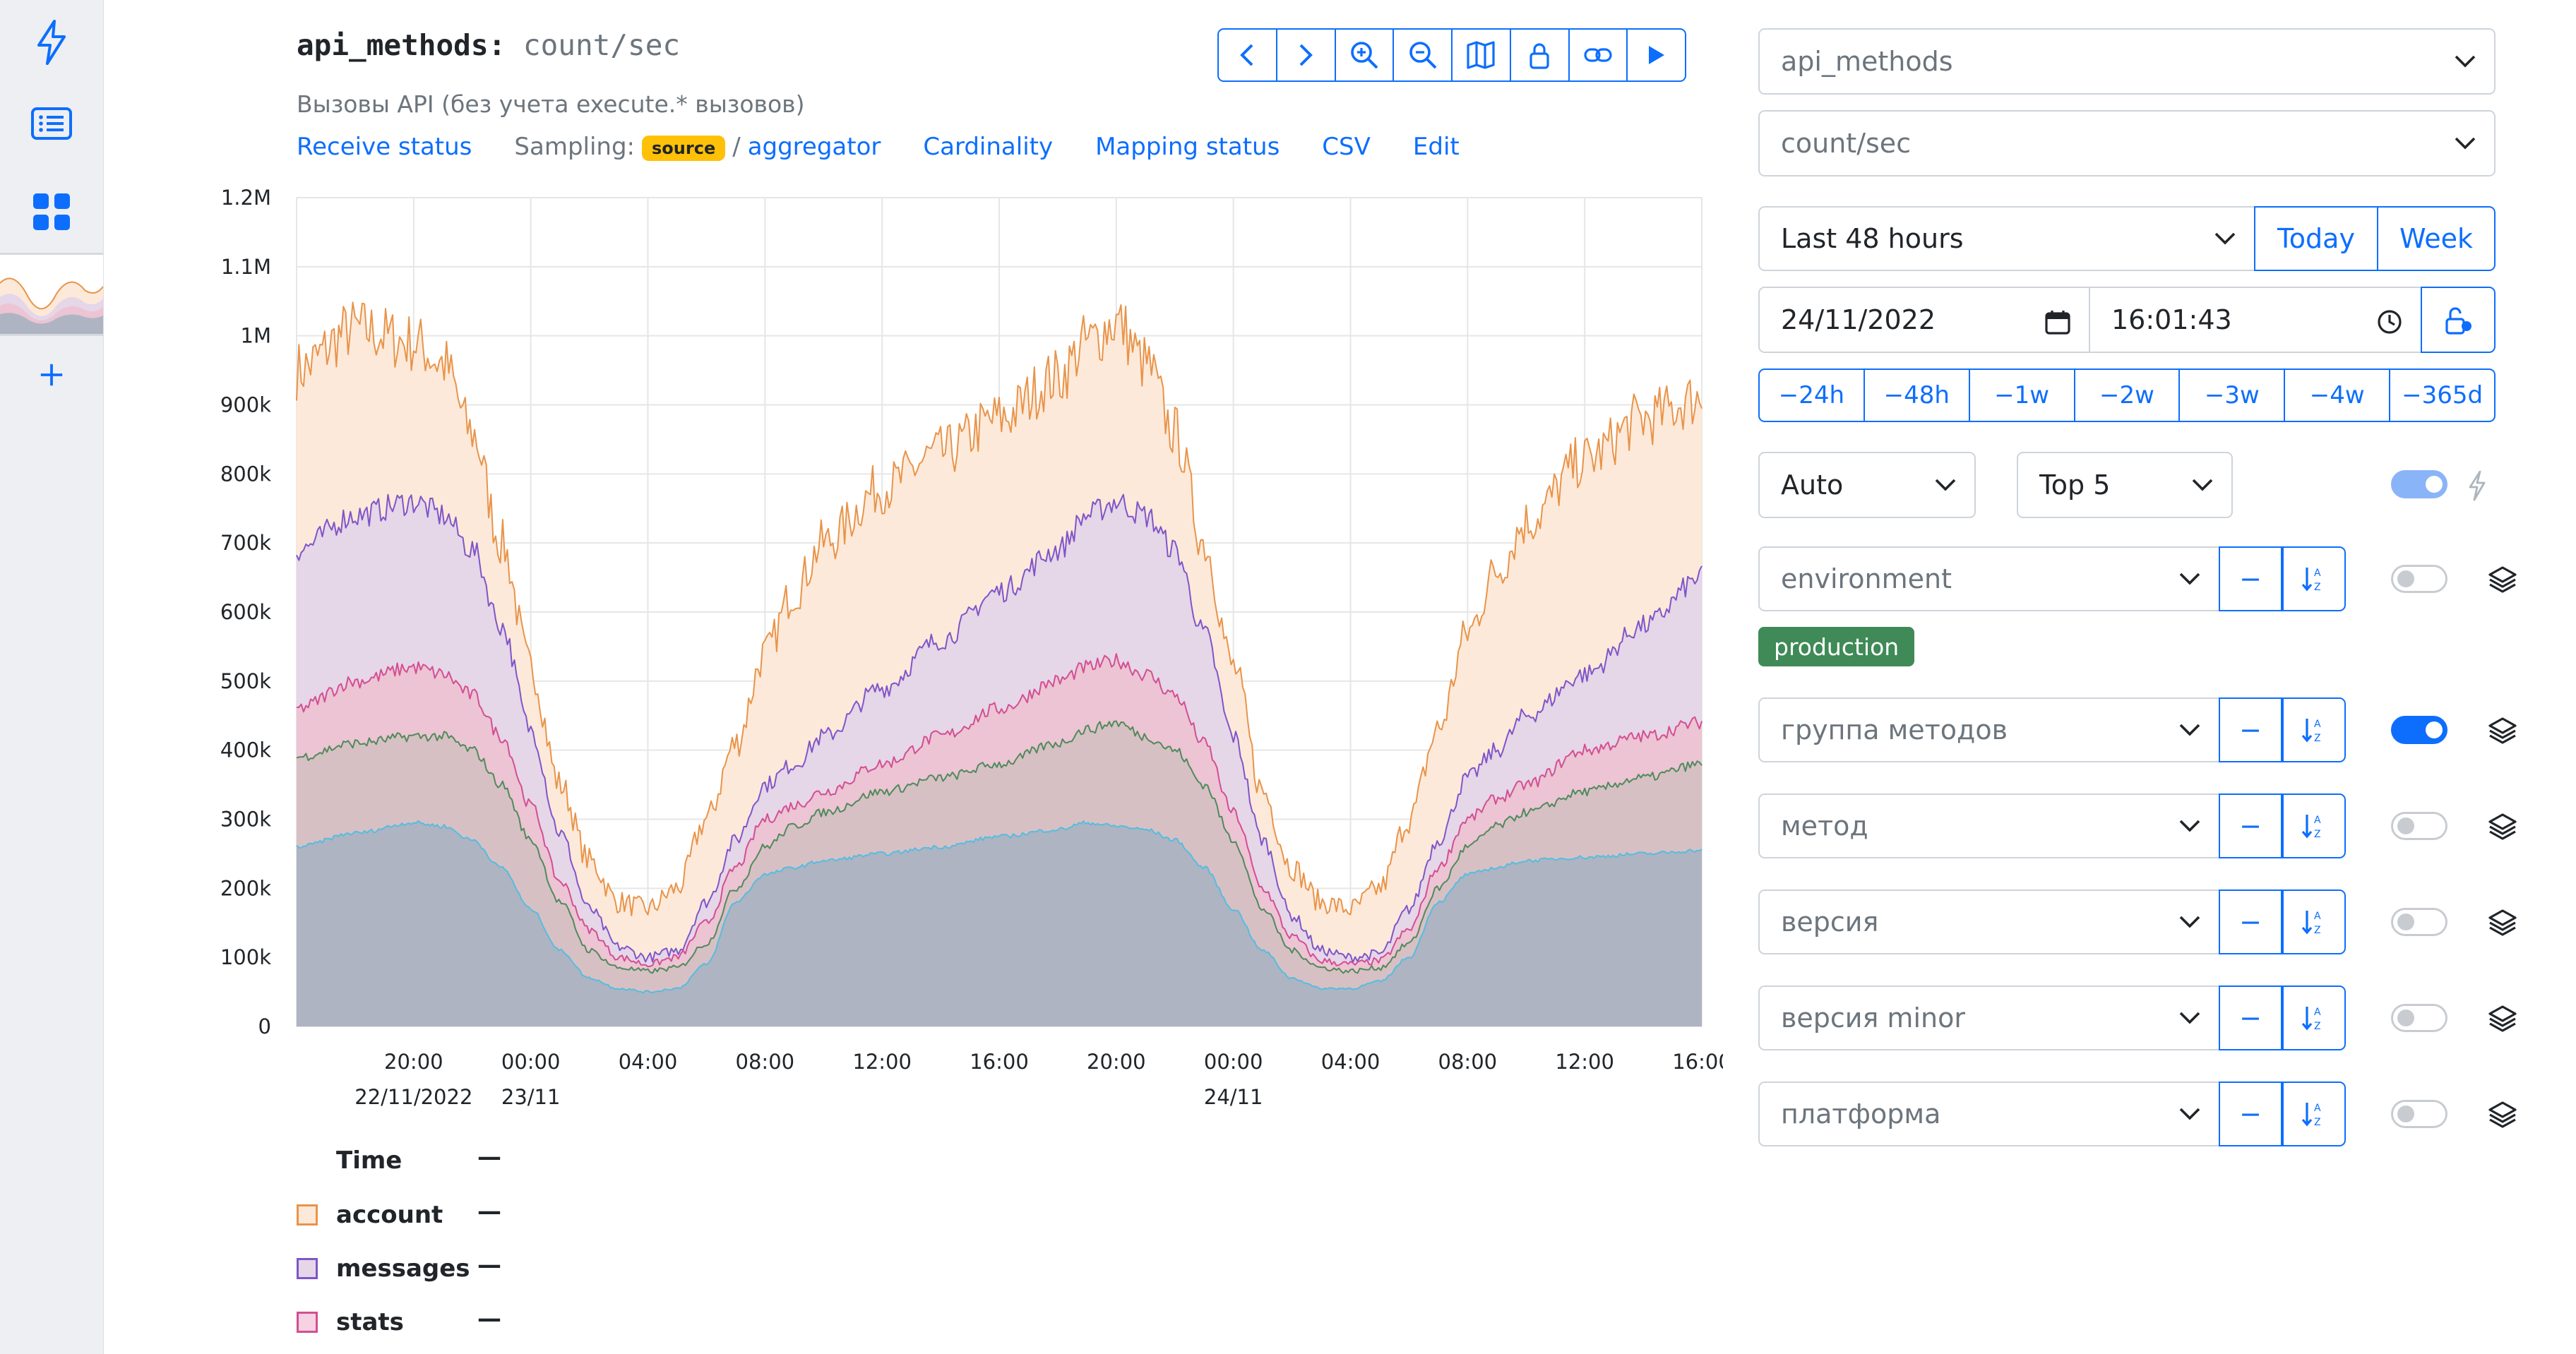  I want to click on legend-item-messages: messages, so click(383, 1268).